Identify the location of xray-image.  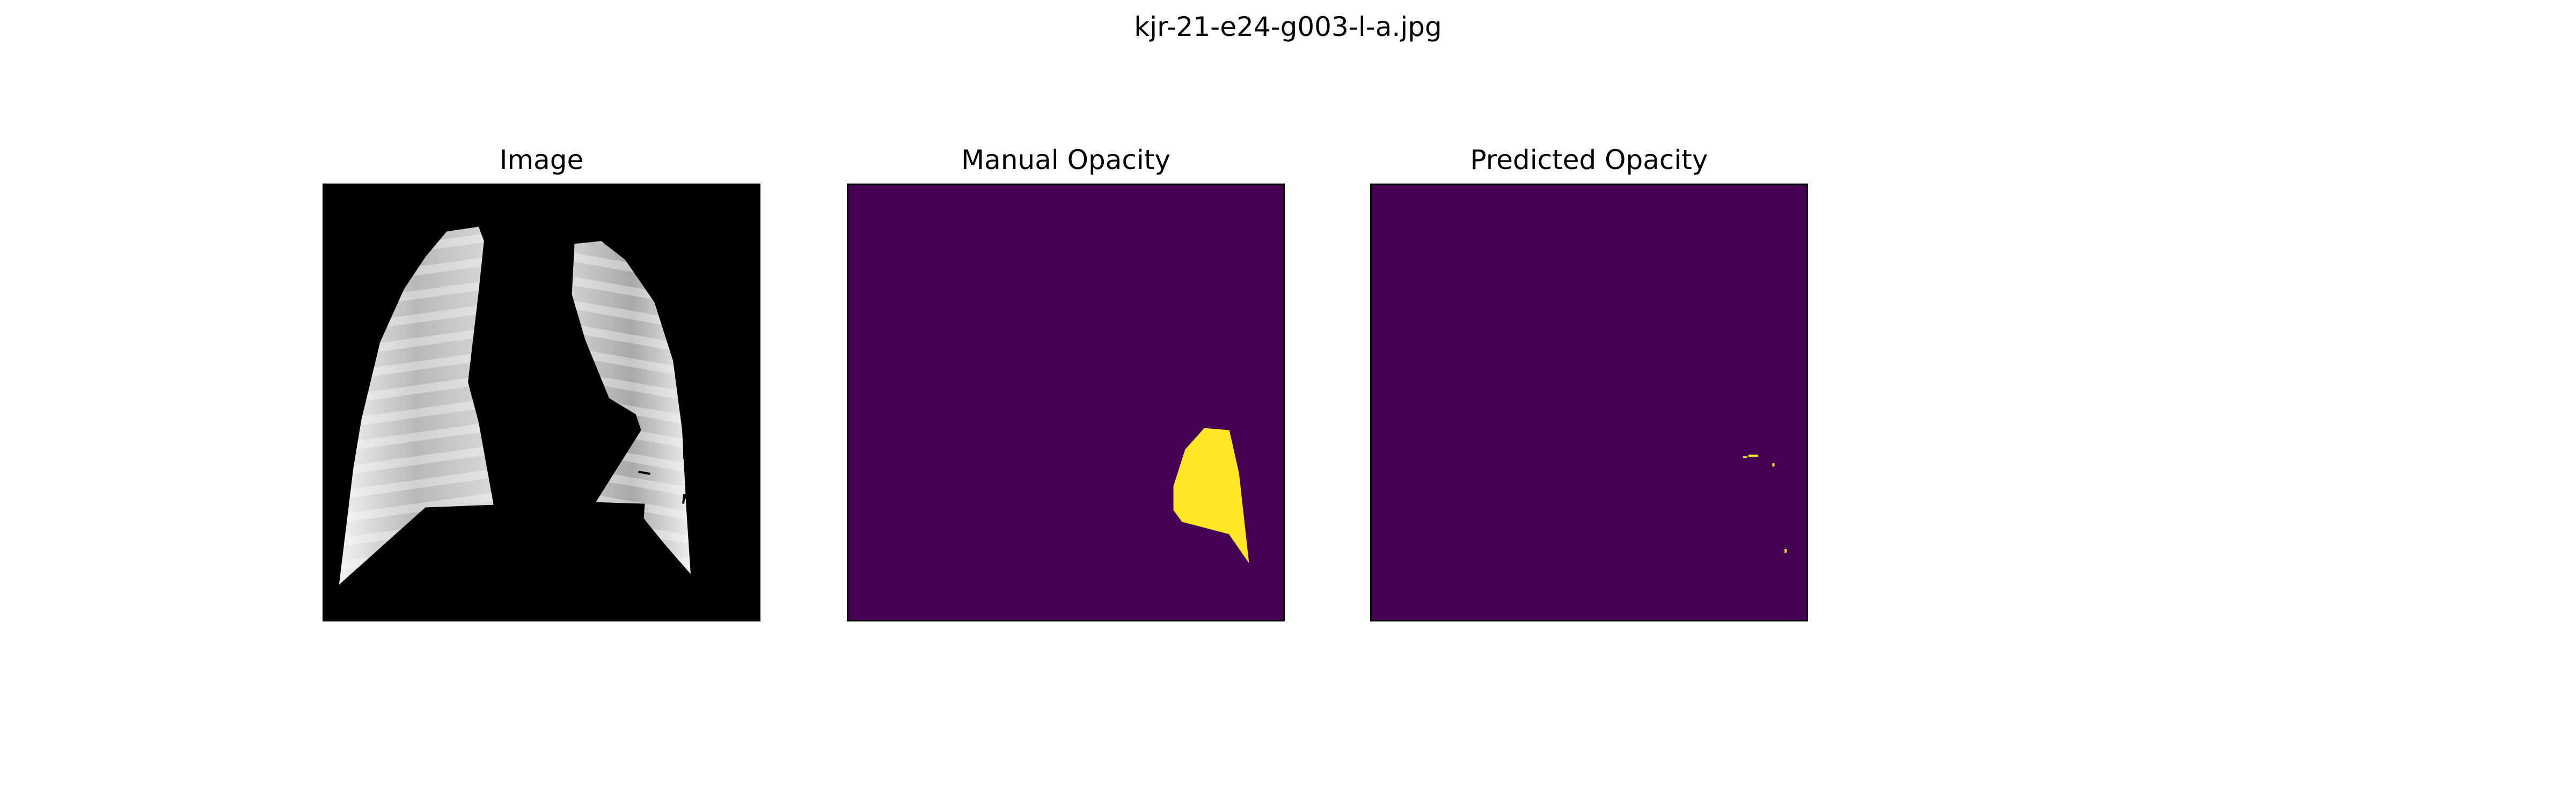
(520, 405).